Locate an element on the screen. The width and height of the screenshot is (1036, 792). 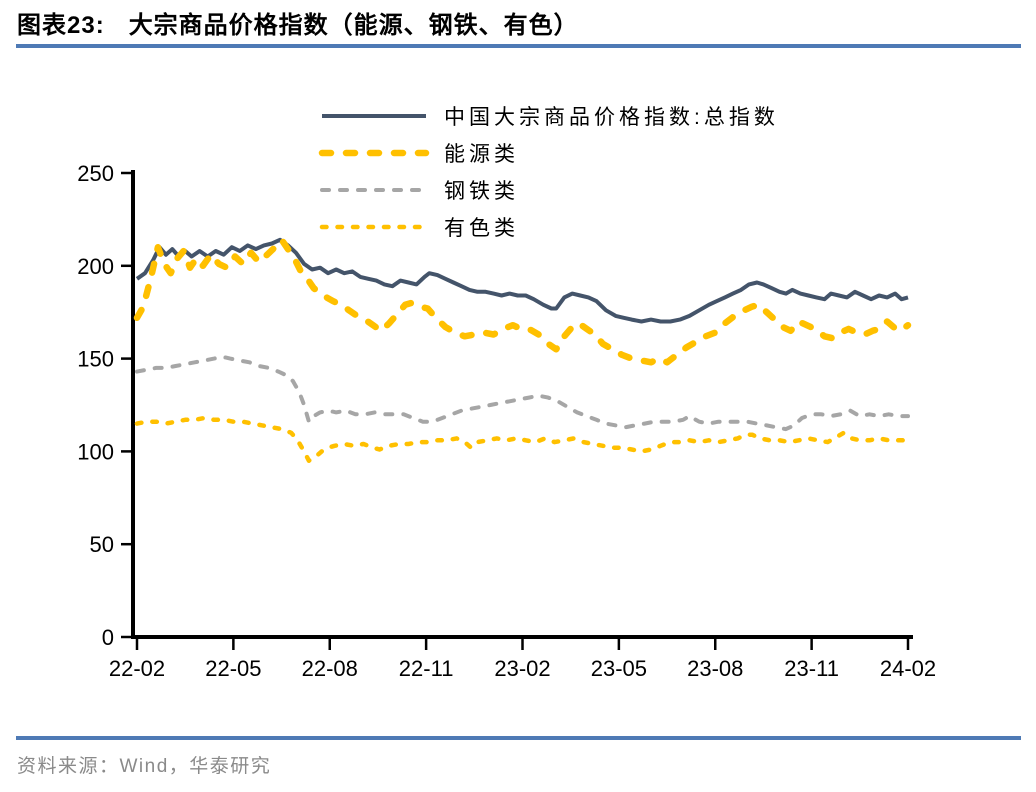
svg-text: 23-02 is located at coordinates (522, 668).